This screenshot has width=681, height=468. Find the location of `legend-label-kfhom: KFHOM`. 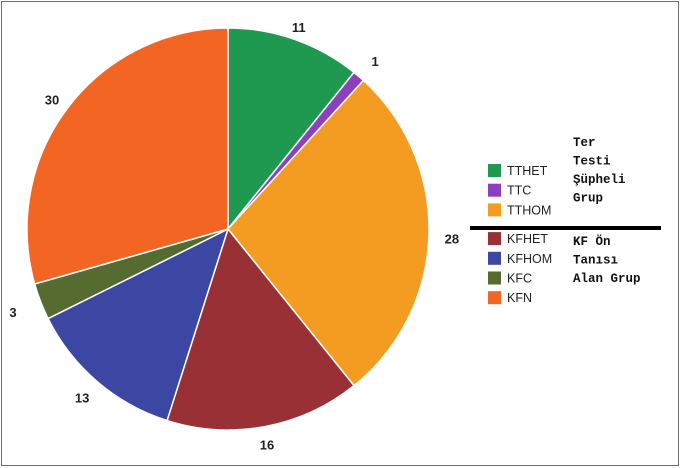

legend-label-kfhom: KFHOM is located at coordinates (529, 259).